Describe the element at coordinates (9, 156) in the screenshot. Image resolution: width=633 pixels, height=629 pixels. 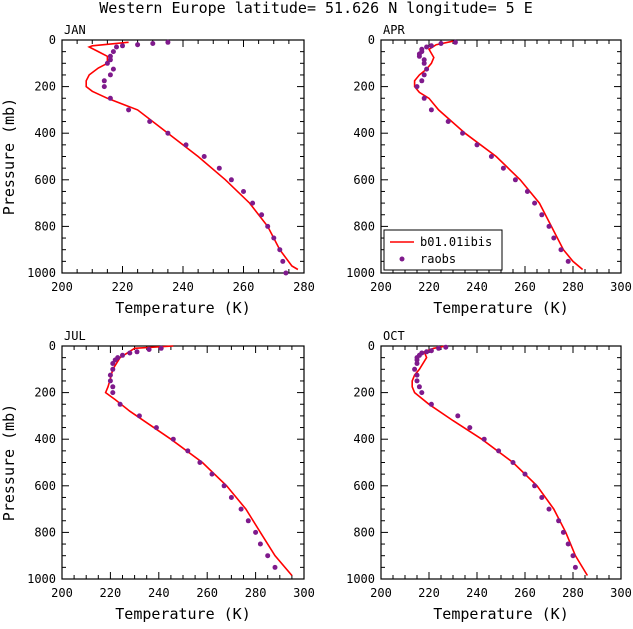
I see `y-axis-title: Pressure (mb)` at that location.